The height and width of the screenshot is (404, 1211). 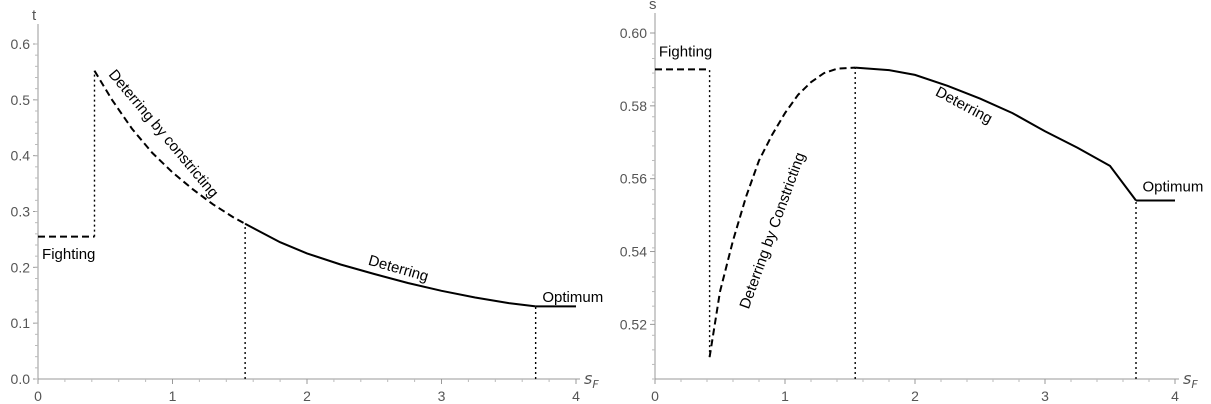 What do you see at coordinates (34, 15) in the screenshot?
I see `y-axis-label: t` at bounding box center [34, 15].